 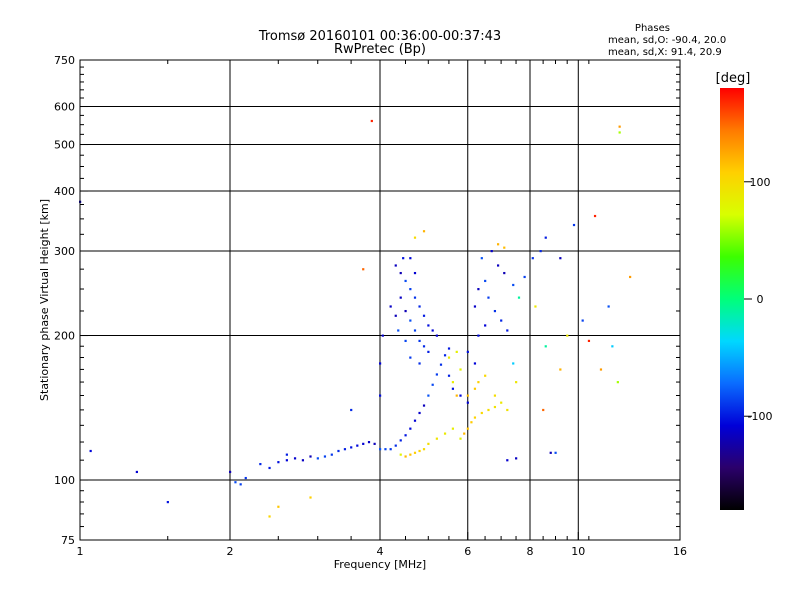 What do you see at coordinates (80, 551) in the screenshot?
I see `x-tick-label: 1` at bounding box center [80, 551].